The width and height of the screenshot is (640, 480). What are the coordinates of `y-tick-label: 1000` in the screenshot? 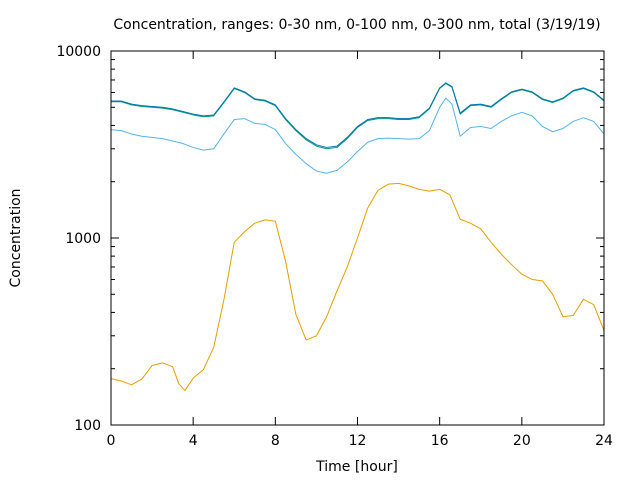 It's located at (83, 239).